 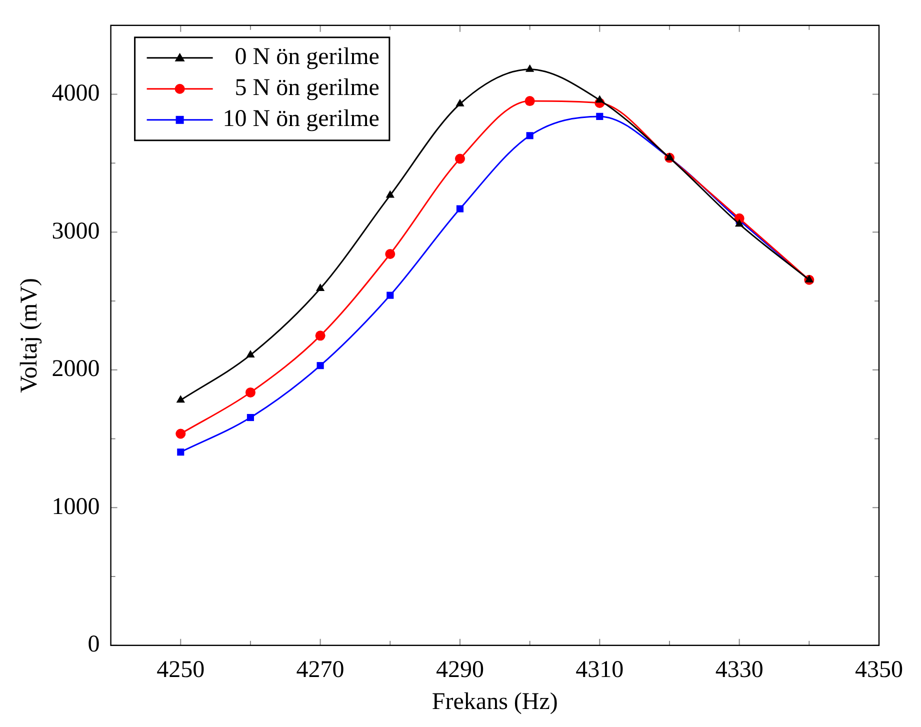 What do you see at coordinates (600, 670) in the screenshot?
I see `x-tick-label: 4310` at bounding box center [600, 670].